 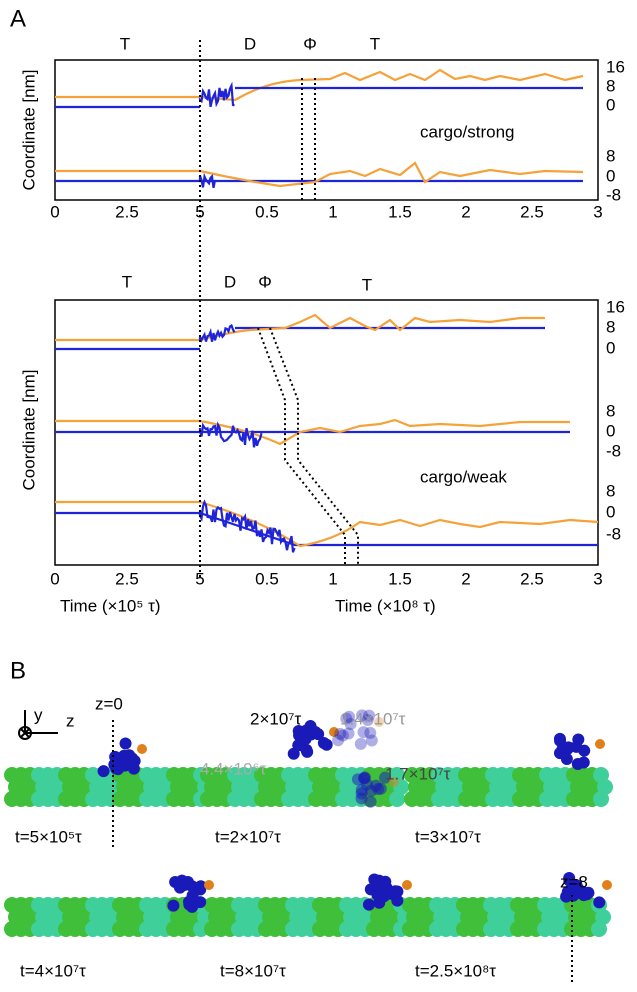 I want to click on z-label: z=8, so click(x=574, y=881).